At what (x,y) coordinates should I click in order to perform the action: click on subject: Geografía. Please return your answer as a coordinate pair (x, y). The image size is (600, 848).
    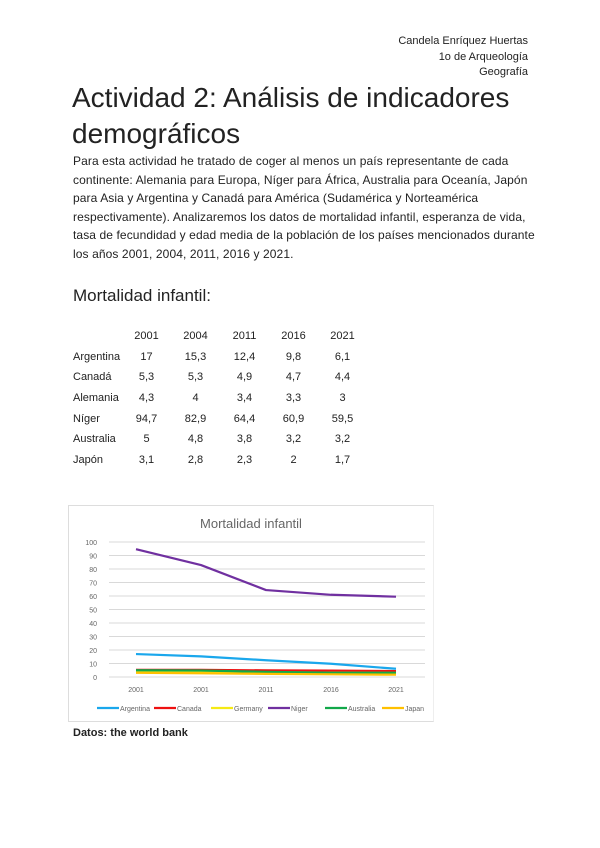
    Looking at the image, I should click on (503, 72).